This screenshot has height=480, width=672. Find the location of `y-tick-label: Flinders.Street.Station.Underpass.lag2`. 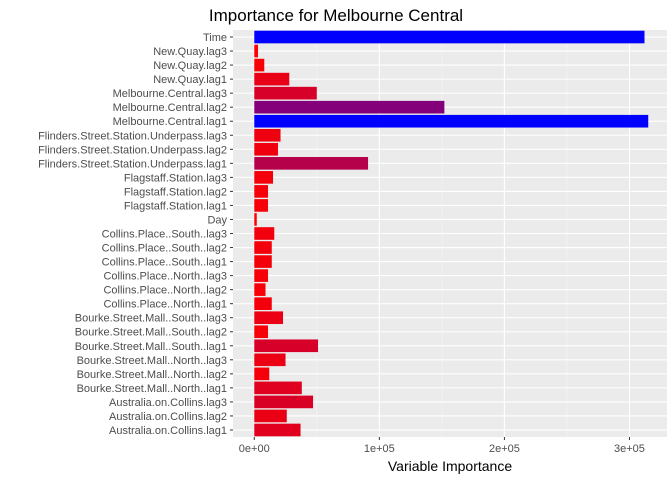

y-tick-label: Flinders.Street.Station.Underpass.lag2 is located at coordinates (132, 150).